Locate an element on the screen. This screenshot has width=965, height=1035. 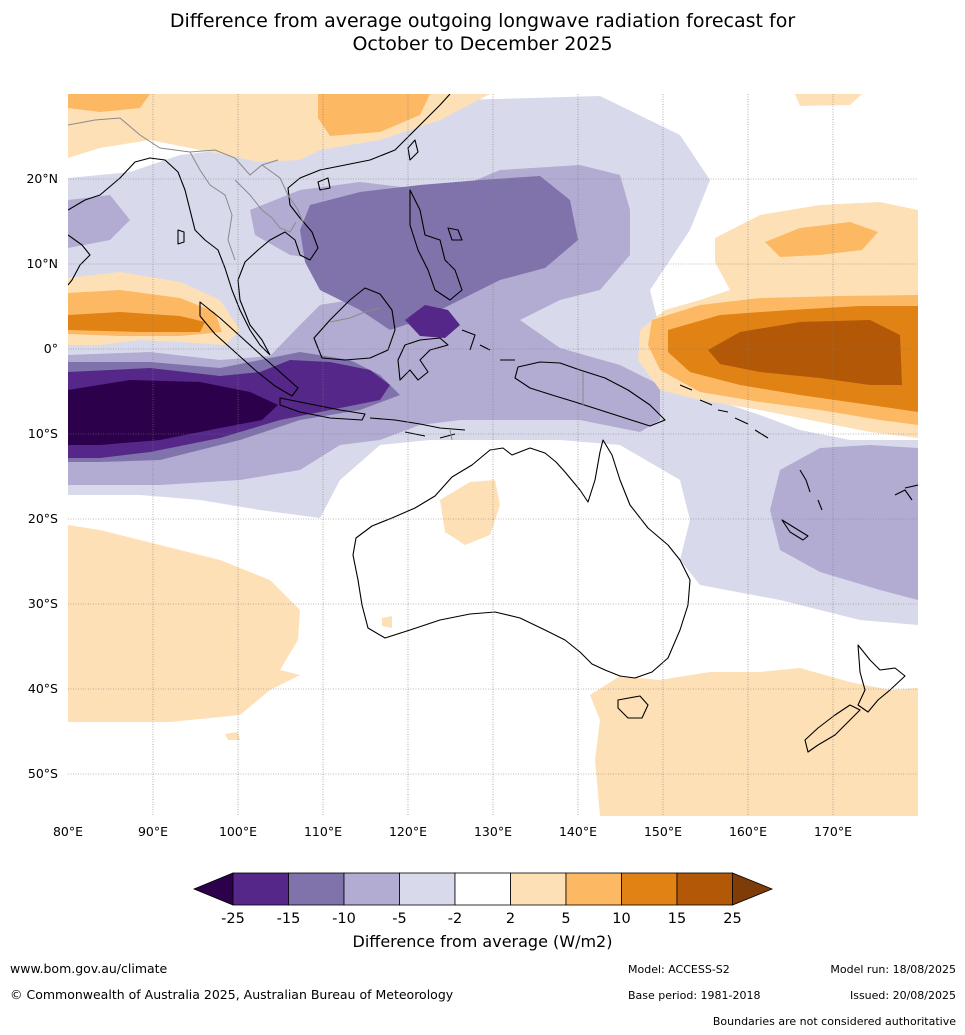
colorbar-label-minus-10: -10 is located at coordinates (344, 919).